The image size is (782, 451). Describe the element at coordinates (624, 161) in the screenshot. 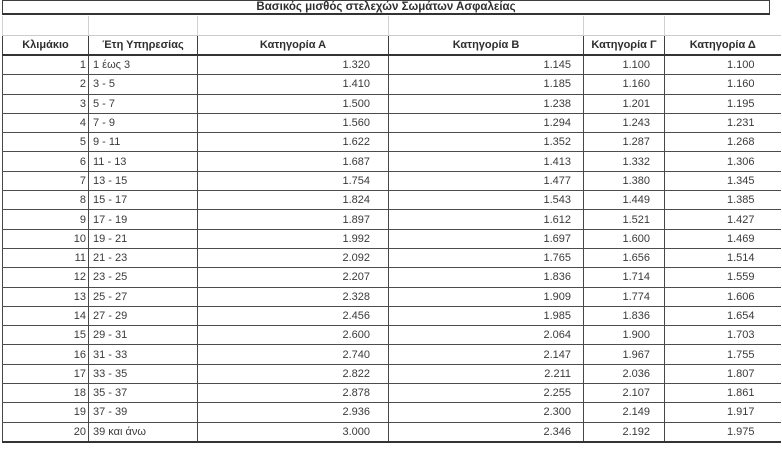

I see `cell-katigoria-g: 1.332` at that location.